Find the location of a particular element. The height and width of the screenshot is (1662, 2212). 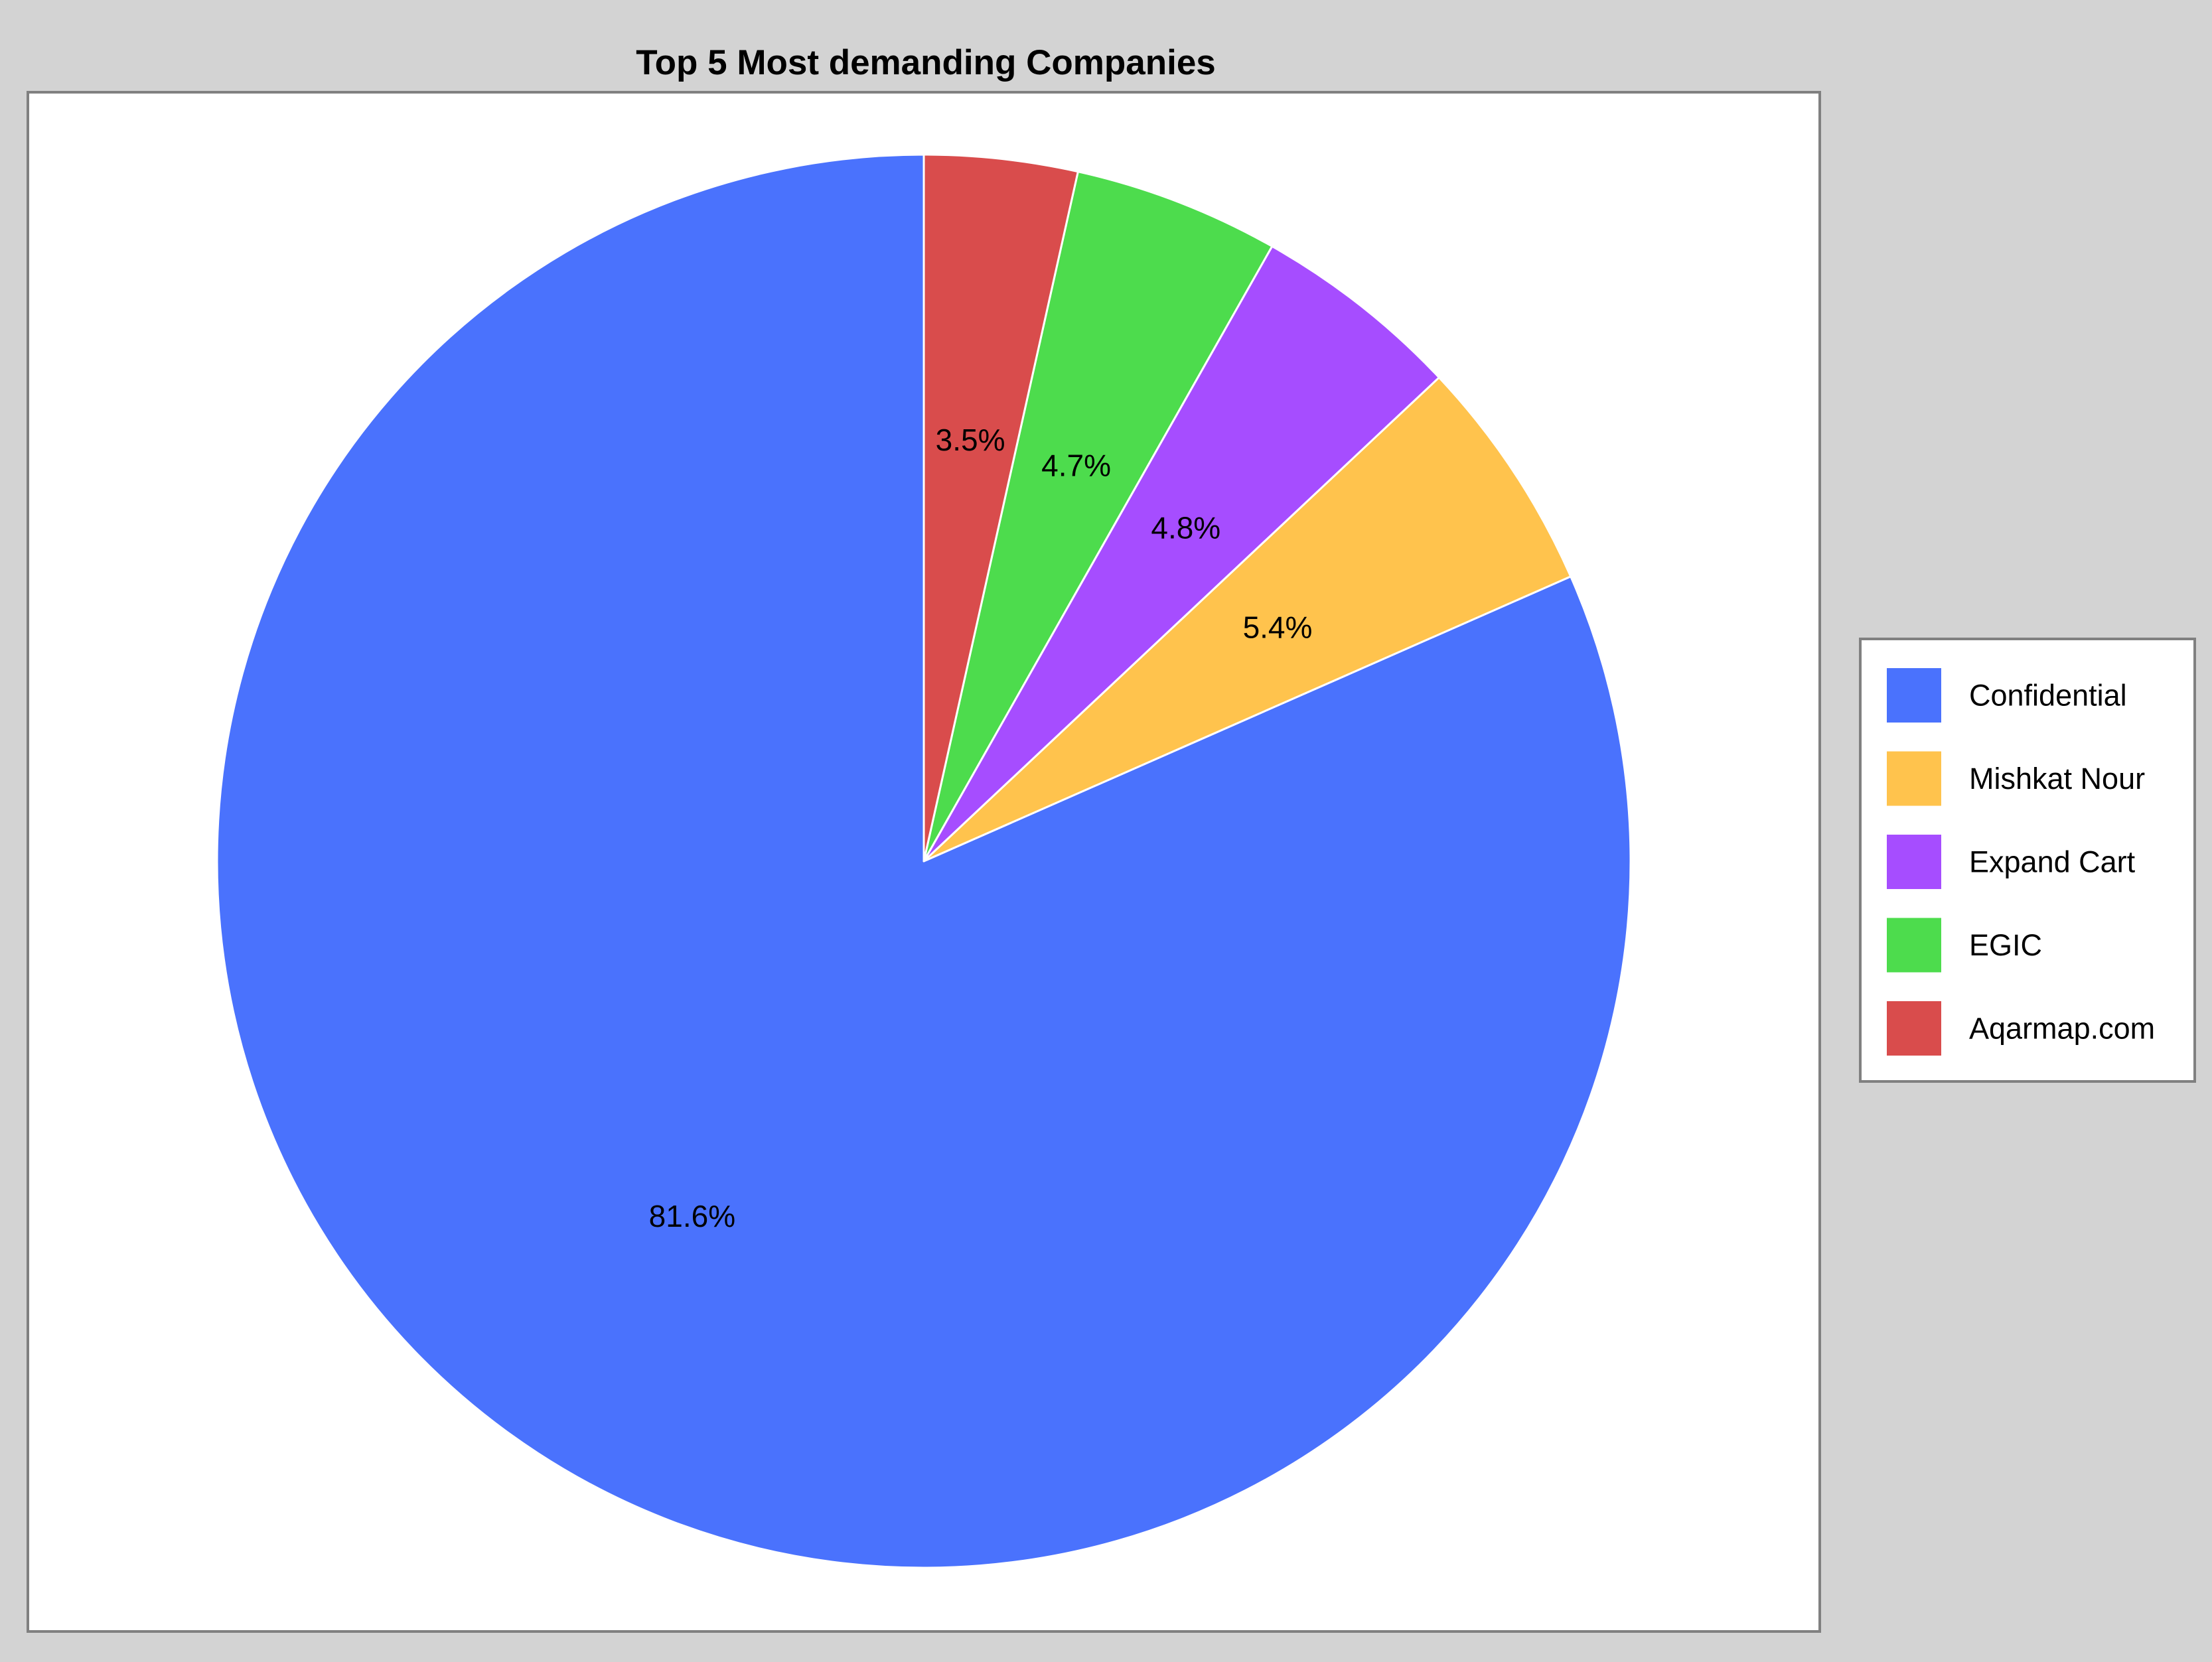

legend-swatch-egic is located at coordinates (1914, 945).